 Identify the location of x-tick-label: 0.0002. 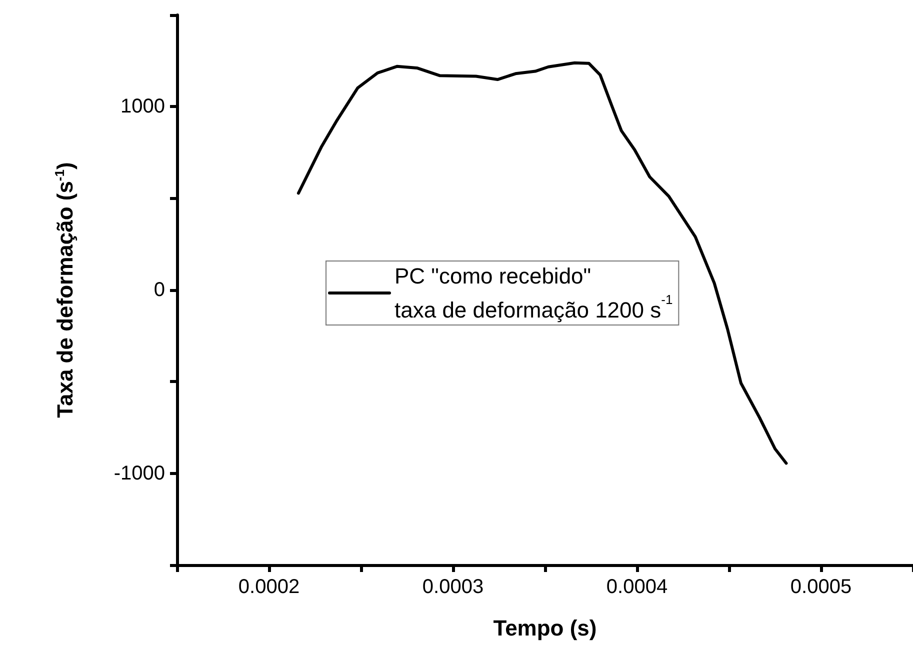
(269, 587).